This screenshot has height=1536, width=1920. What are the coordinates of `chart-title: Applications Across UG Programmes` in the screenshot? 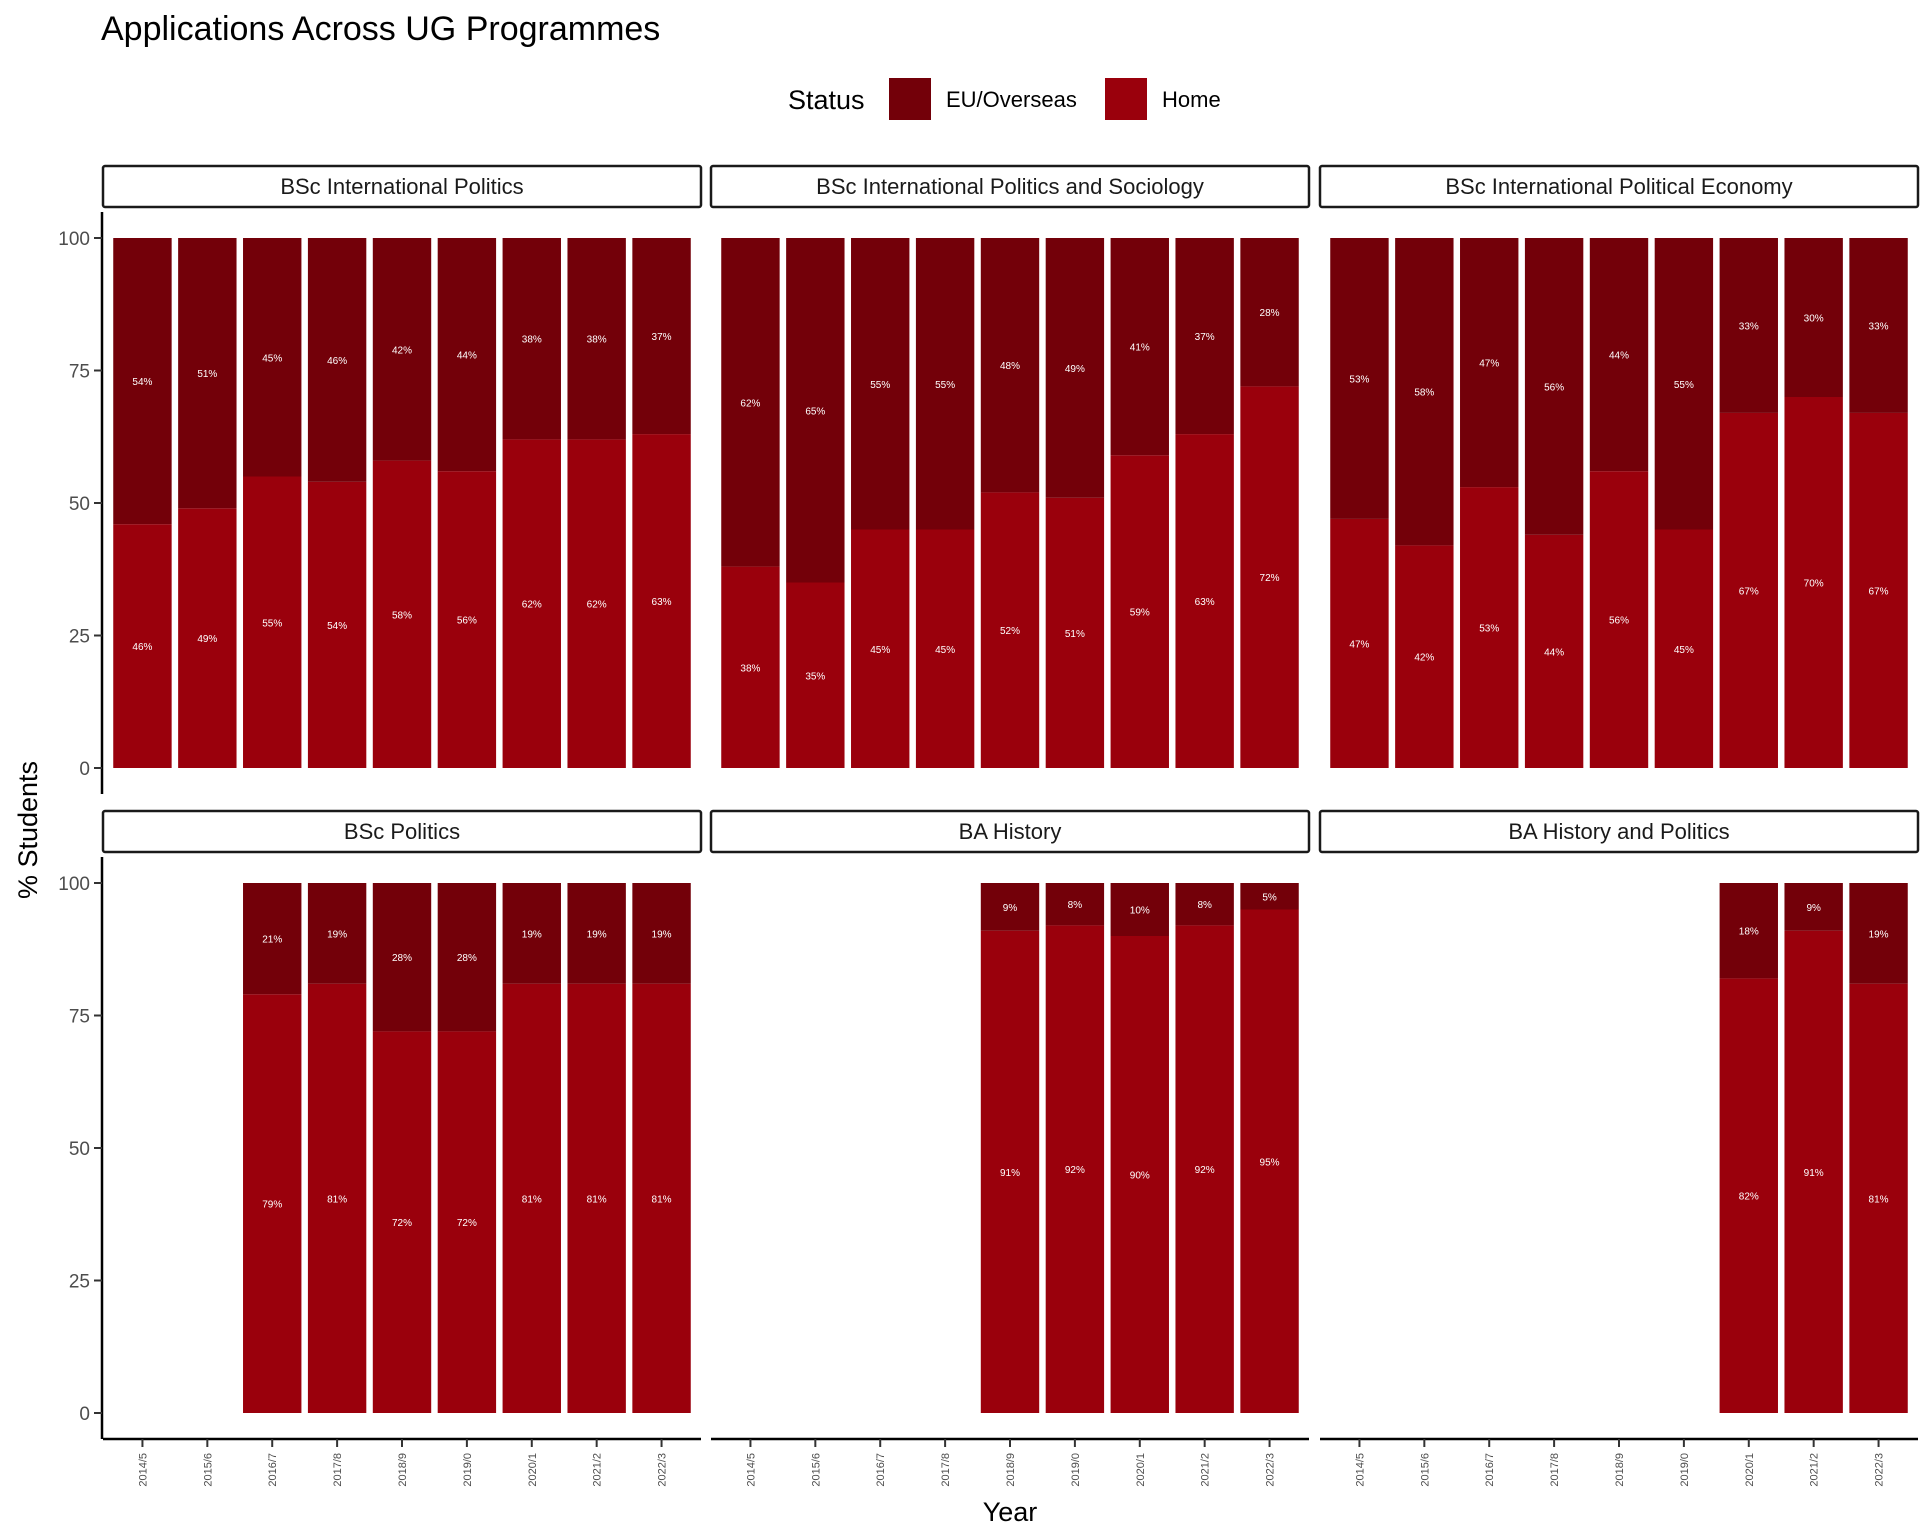 It's located at (380, 29).